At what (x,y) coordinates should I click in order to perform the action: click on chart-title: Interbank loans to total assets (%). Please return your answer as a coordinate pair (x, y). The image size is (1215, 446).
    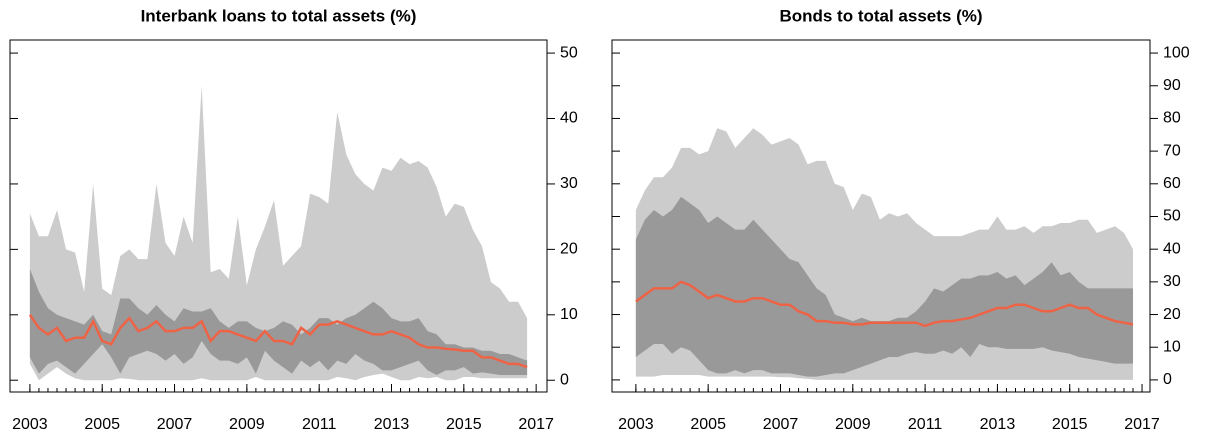
    Looking at the image, I should click on (279, 15).